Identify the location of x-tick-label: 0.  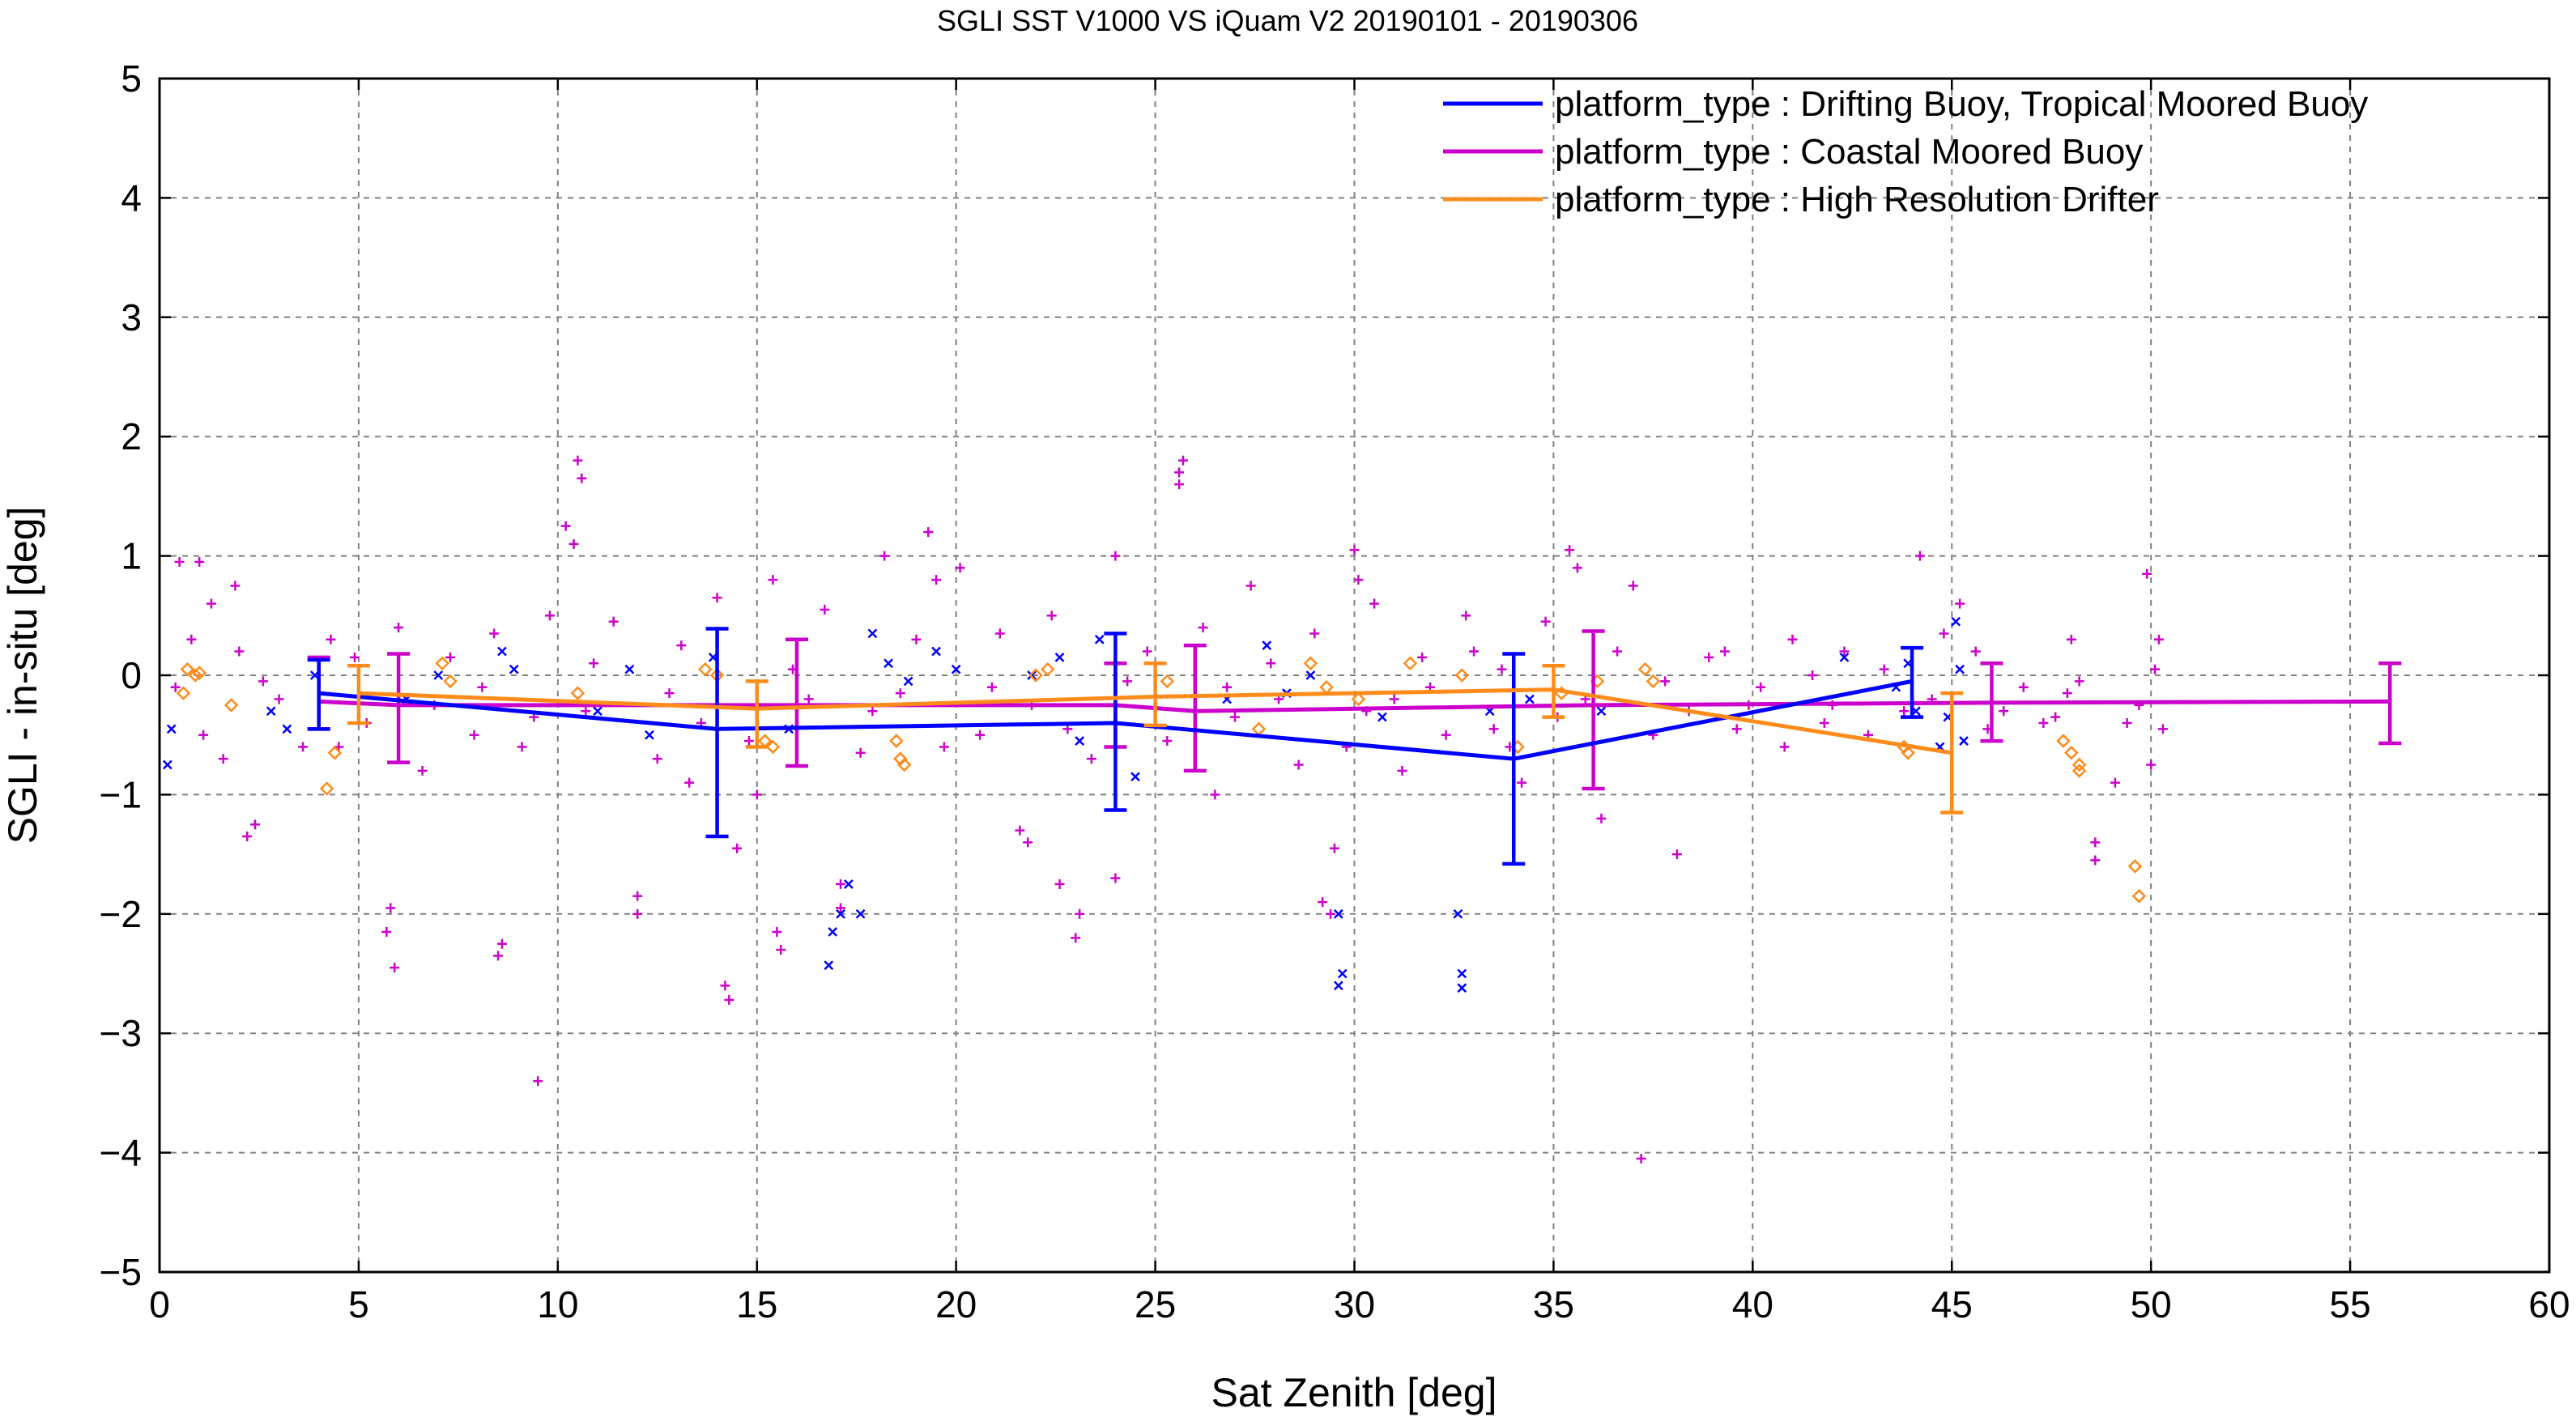
(159, 1304).